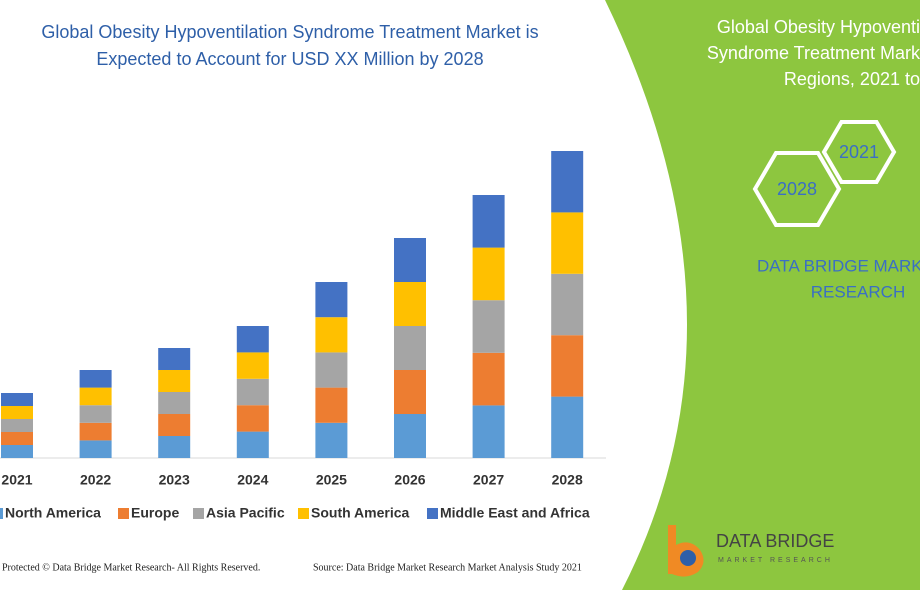 Image resolution: width=920 pixels, height=590 pixels. I want to click on hexagon-label: 2021, so click(859, 152).